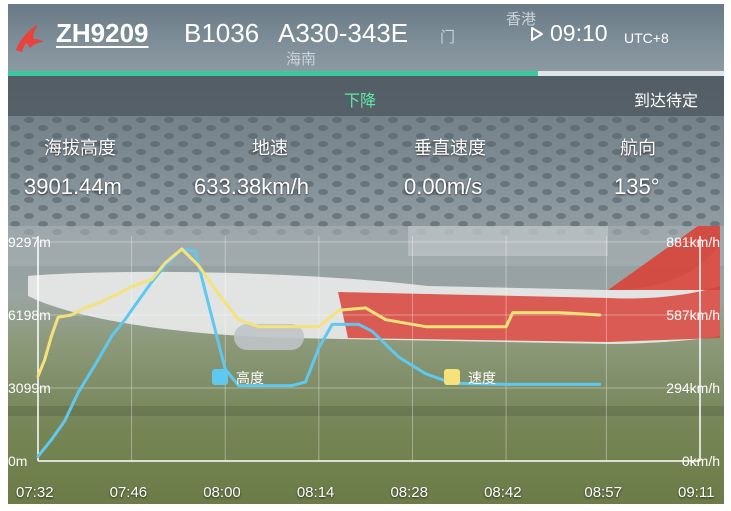 The width and height of the screenshot is (731, 511). I want to click on phase-bar: 下降 到达待定, so click(366, 96).